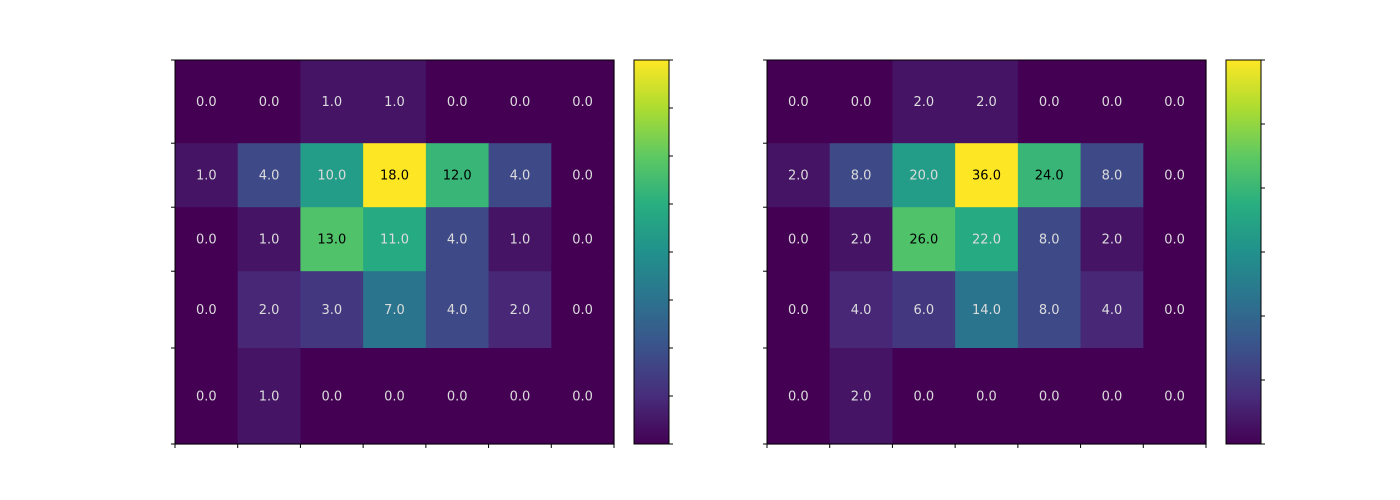  Describe the element at coordinates (331, 176) in the screenshot. I see `cell-value-label: 10.0` at that location.